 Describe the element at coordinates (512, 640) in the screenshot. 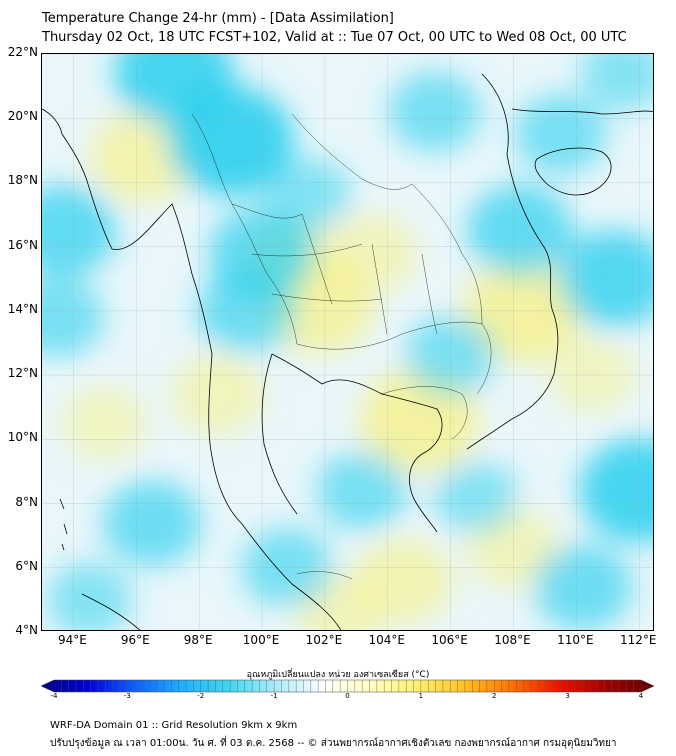

I see `lon-label: 108°E` at that location.